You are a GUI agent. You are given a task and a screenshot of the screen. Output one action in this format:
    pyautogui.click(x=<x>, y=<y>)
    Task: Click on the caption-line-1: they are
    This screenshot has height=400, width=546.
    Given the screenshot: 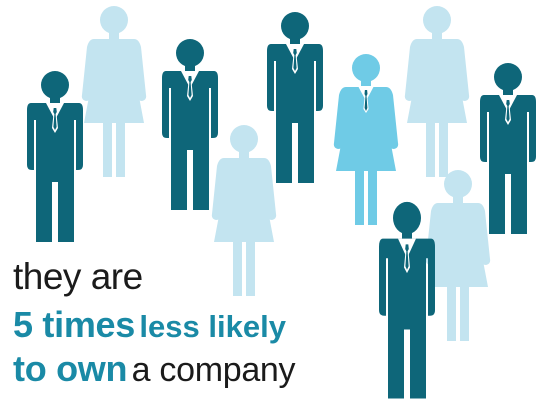 What is the action you would take?
    pyautogui.click(x=78, y=276)
    